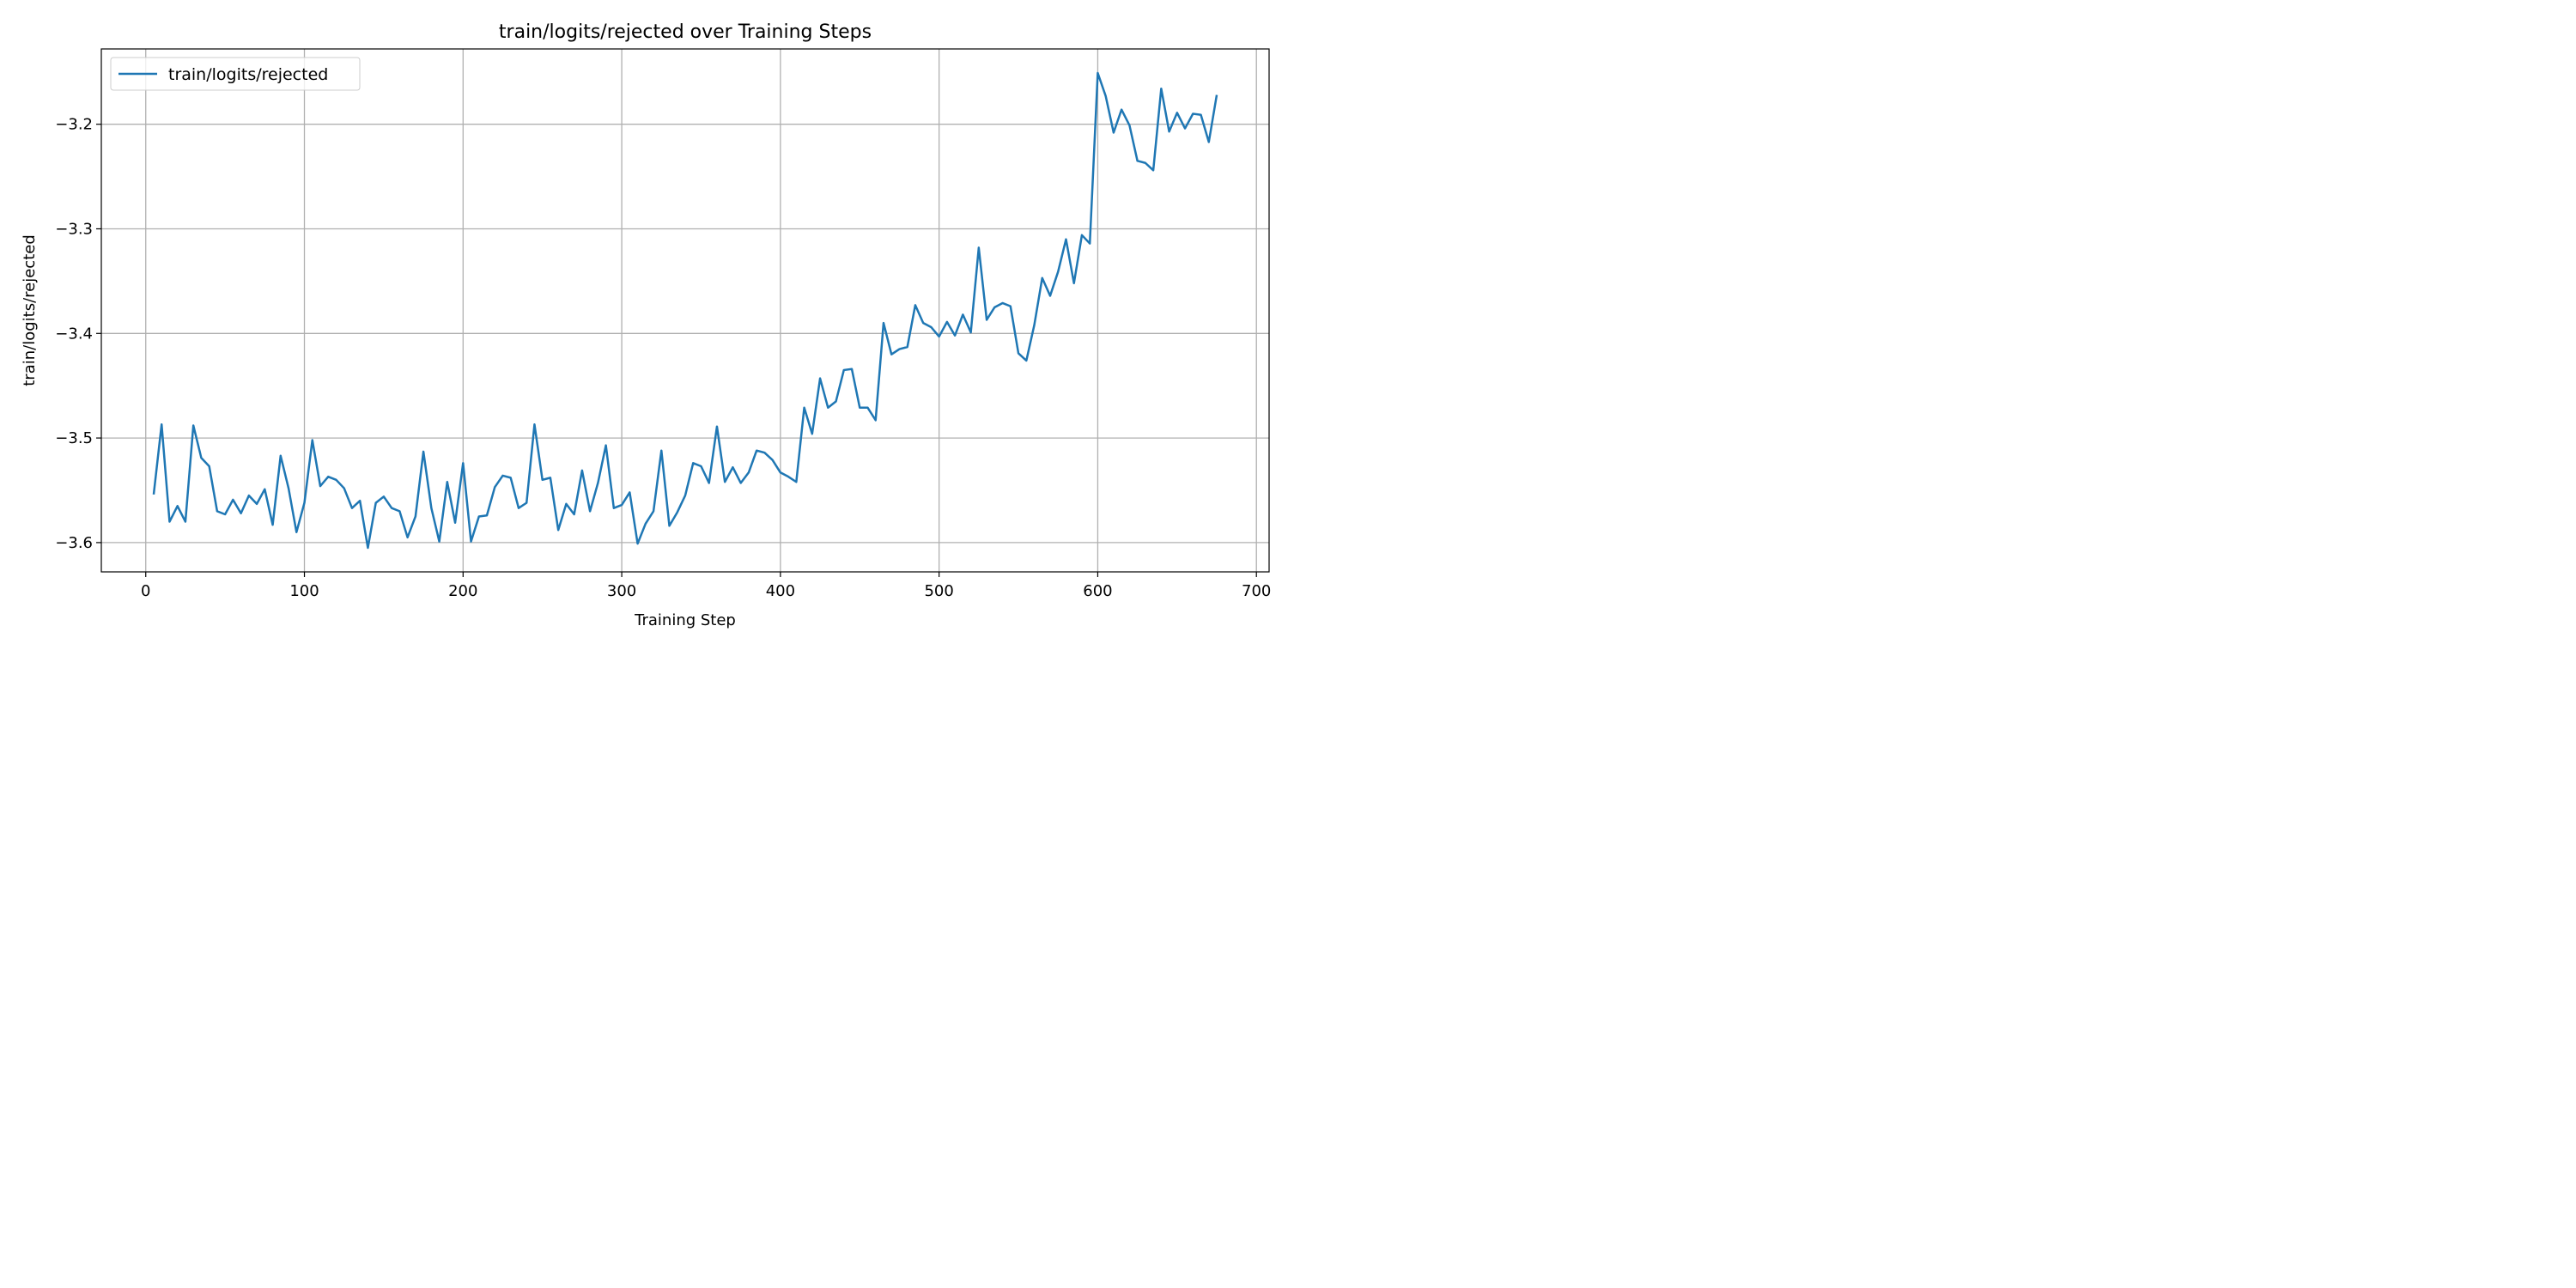  I want to click on x-tick-label: 200, so click(463, 591).